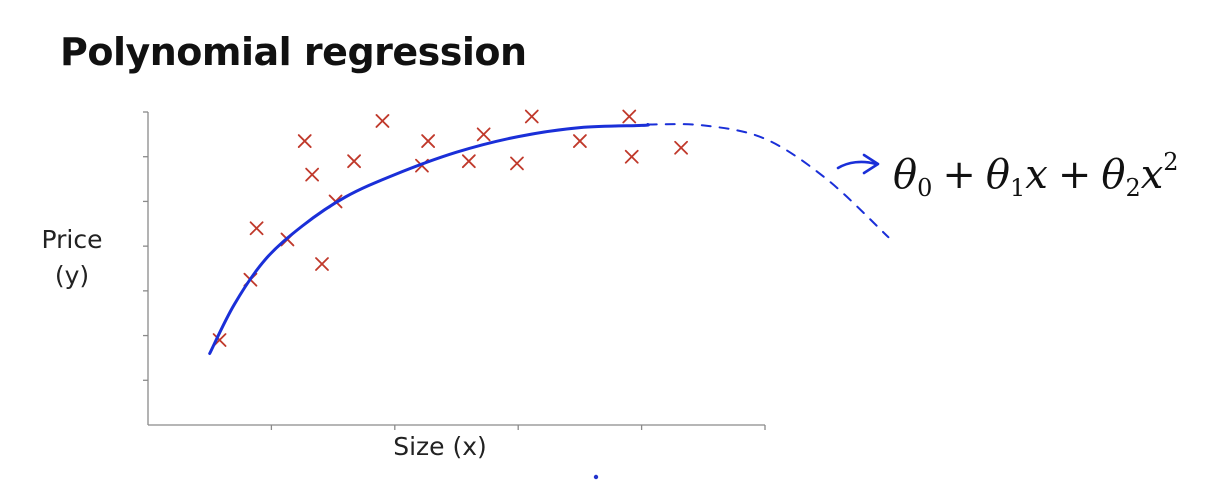 This screenshot has width=1227, height=504. I want to click on chart-title: Polynomial regression, so click(293, 52).